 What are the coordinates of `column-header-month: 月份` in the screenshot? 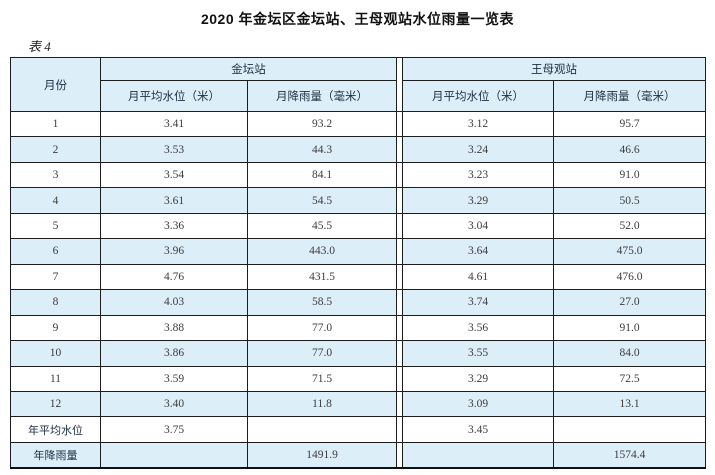 It's located at (55, 84).